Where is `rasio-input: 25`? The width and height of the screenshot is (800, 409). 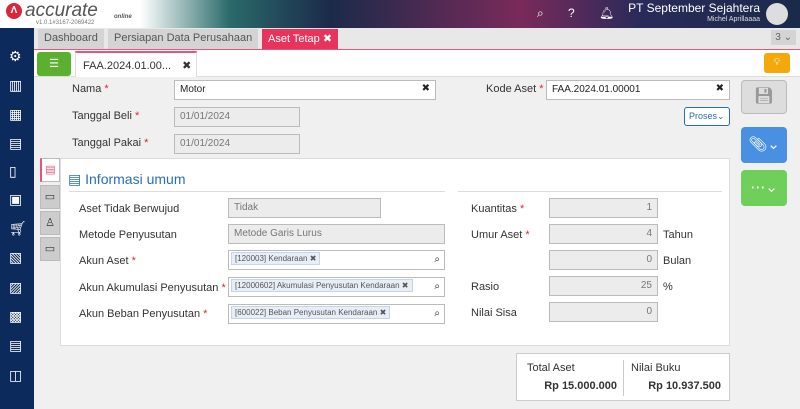 rasio-input: 25 is located at coordinates (603, 286).